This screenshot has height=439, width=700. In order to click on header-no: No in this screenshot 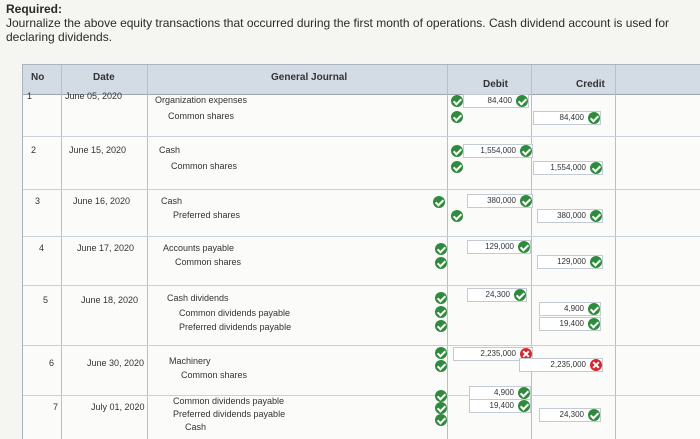, I will do `click(38, 77)`.